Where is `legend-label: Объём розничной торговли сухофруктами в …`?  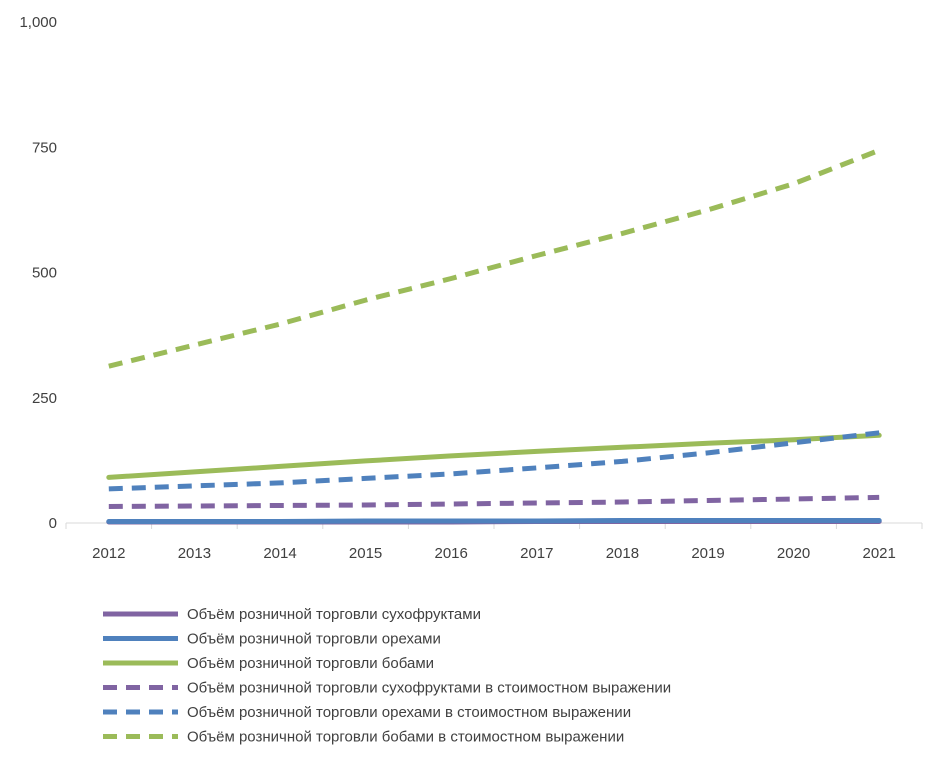 legend-label: Объём розничной торговли сухофруктами в … is located at coordinates (429, 688).